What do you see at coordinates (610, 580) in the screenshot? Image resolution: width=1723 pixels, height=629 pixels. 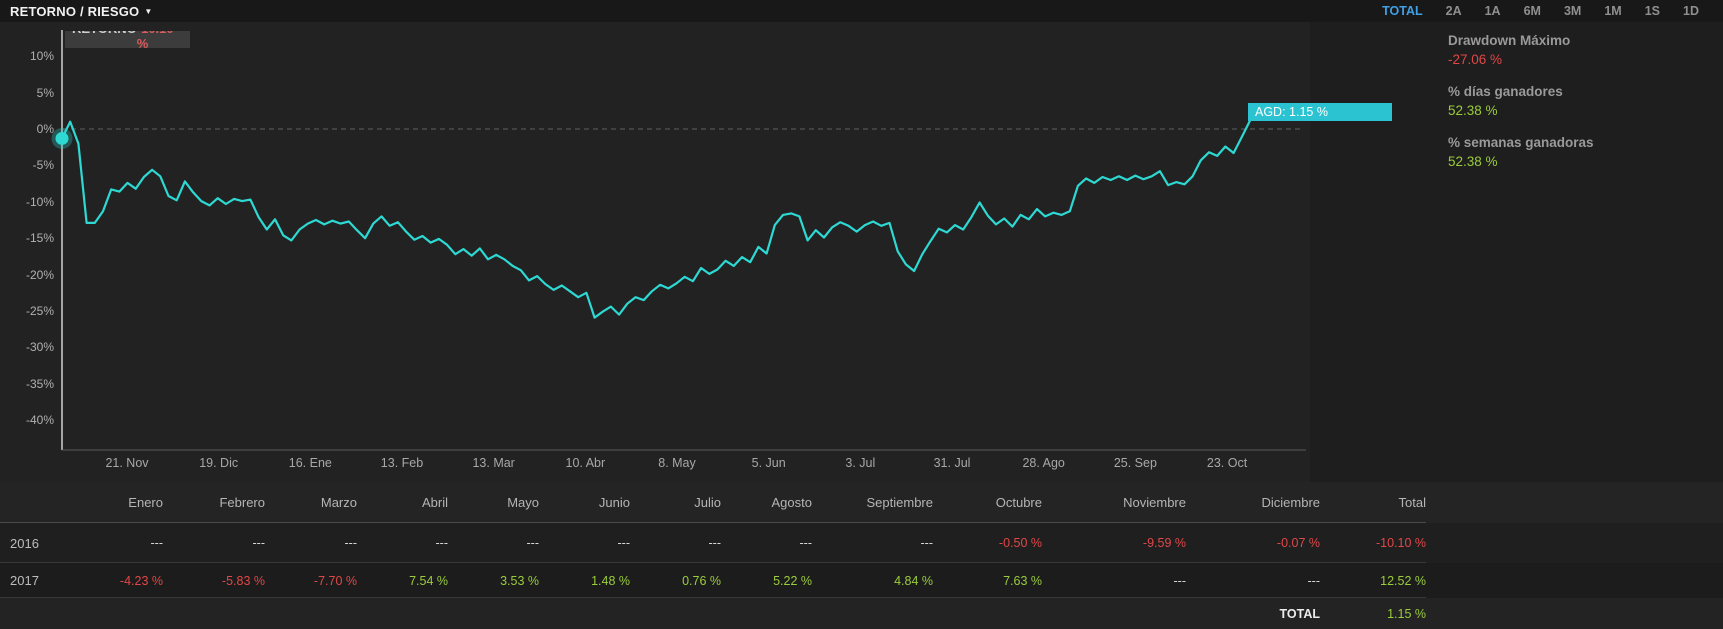 I see `table-cell: 1.48 %` at bounding box center [610, 580].